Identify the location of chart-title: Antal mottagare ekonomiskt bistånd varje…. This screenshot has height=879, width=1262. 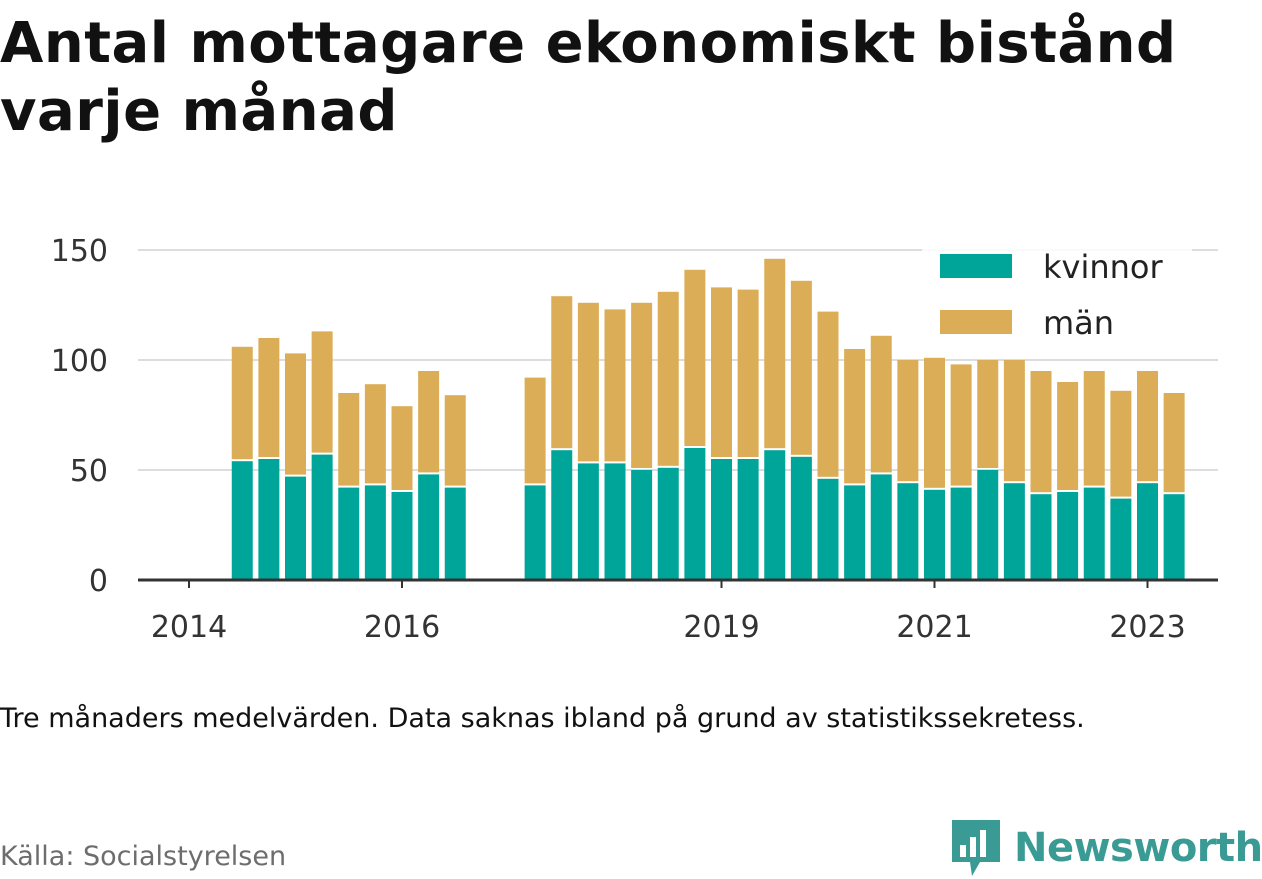
(588, 77).